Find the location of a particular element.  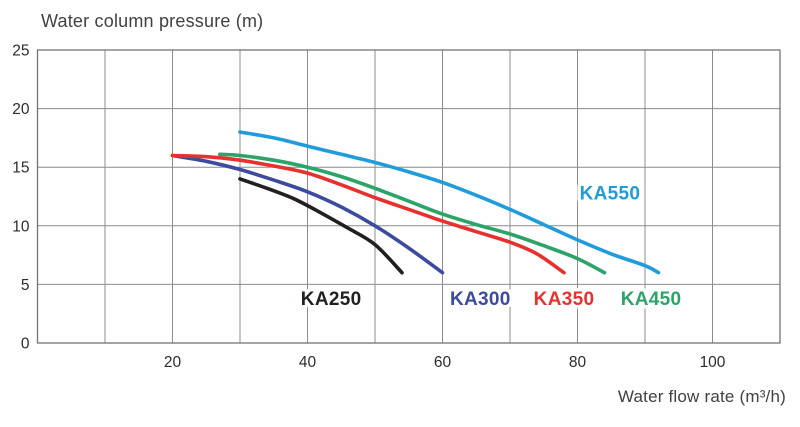

y-tick-label: 25 is located at coordinates (20, 51).